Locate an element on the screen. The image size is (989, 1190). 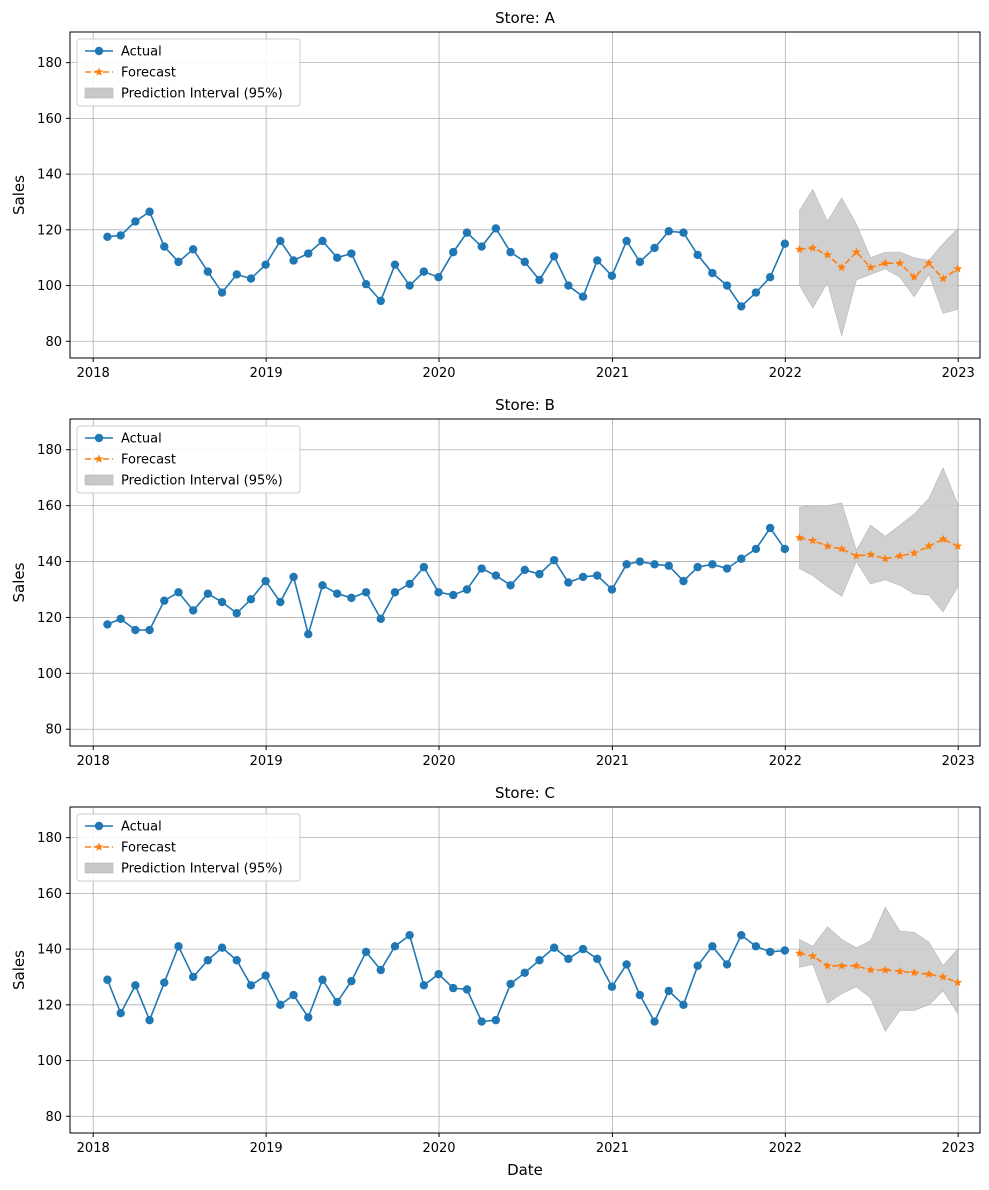
y-tick-label: 80 is located at coordinates (53, 1117).